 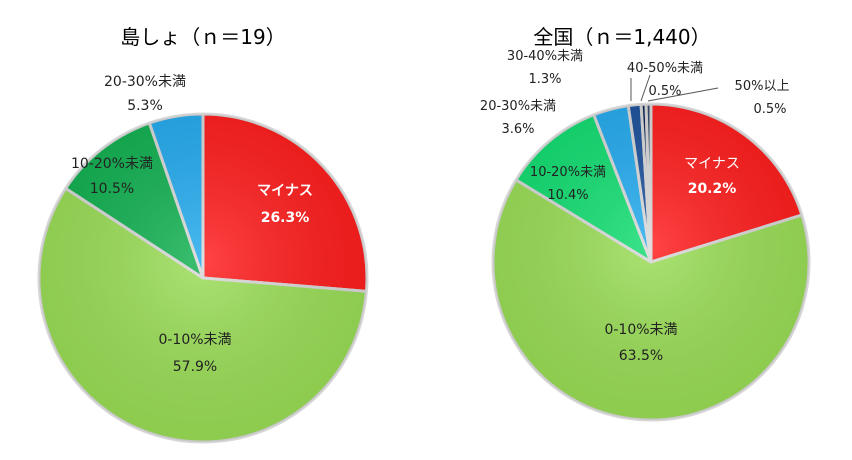 I want to click on pie1-label-20-30-name: 20-30%未満, so click(x=145, y=82).